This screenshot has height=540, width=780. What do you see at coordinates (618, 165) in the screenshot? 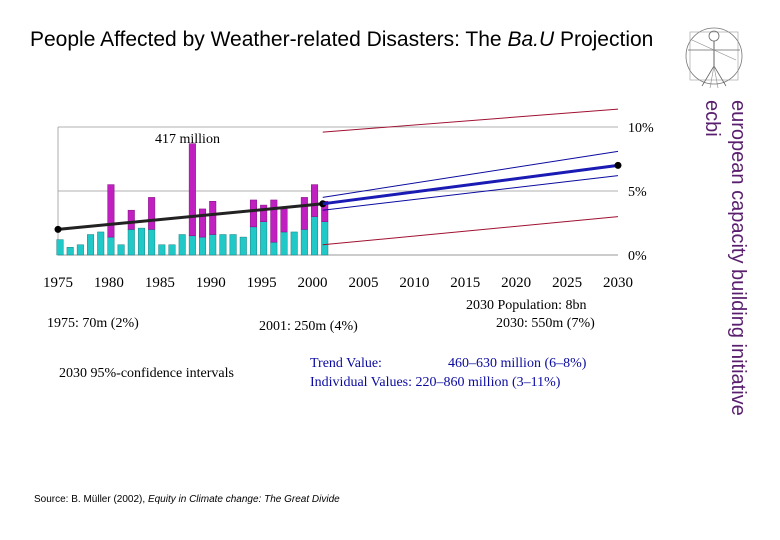
I see `projection-end-point` at bounding box center [618, 165].